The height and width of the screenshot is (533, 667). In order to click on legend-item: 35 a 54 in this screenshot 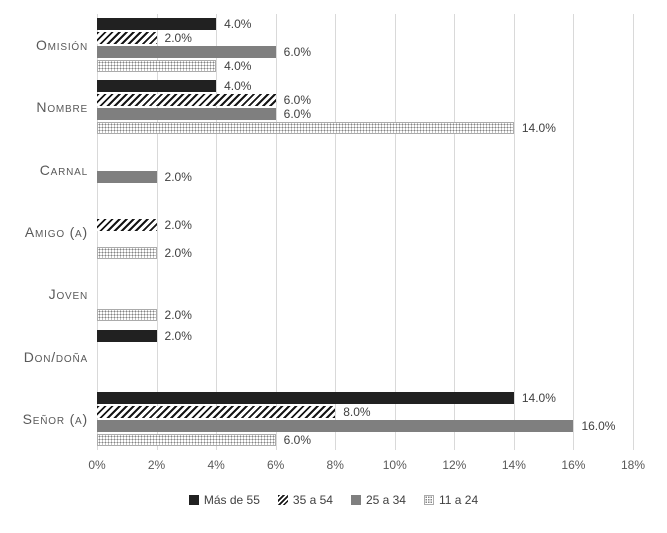, I will do `click(305, 500)`.